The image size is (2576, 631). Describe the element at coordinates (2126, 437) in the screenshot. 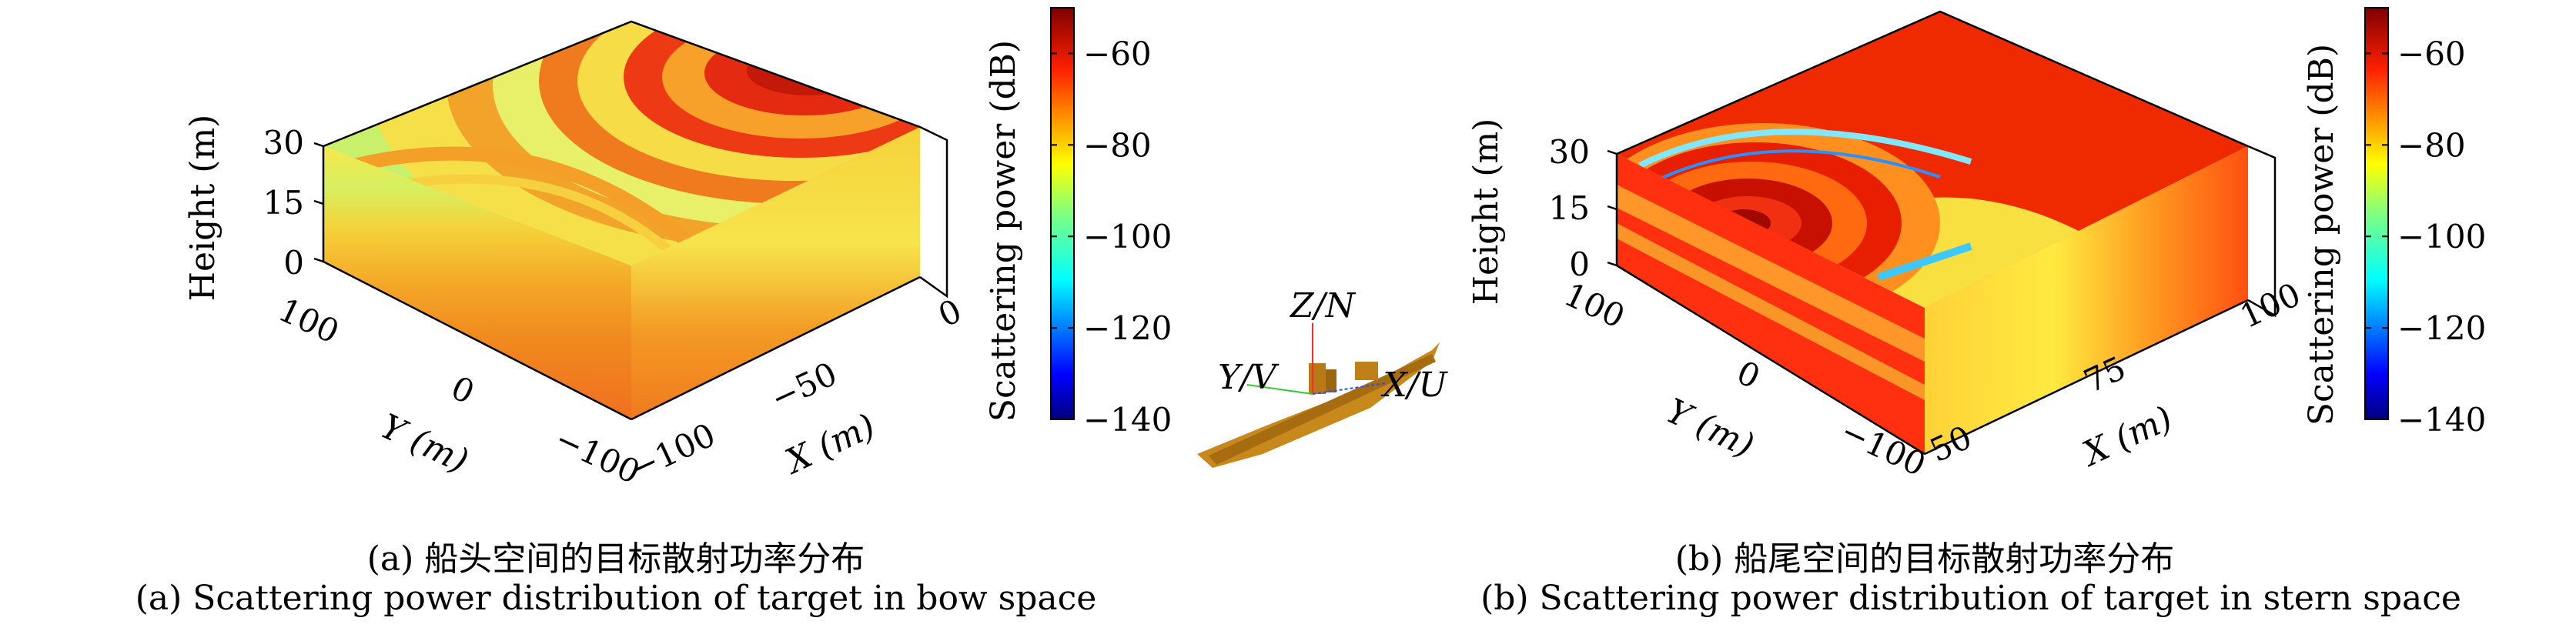

I see `panel-b-x-label: X (m)` at that location.